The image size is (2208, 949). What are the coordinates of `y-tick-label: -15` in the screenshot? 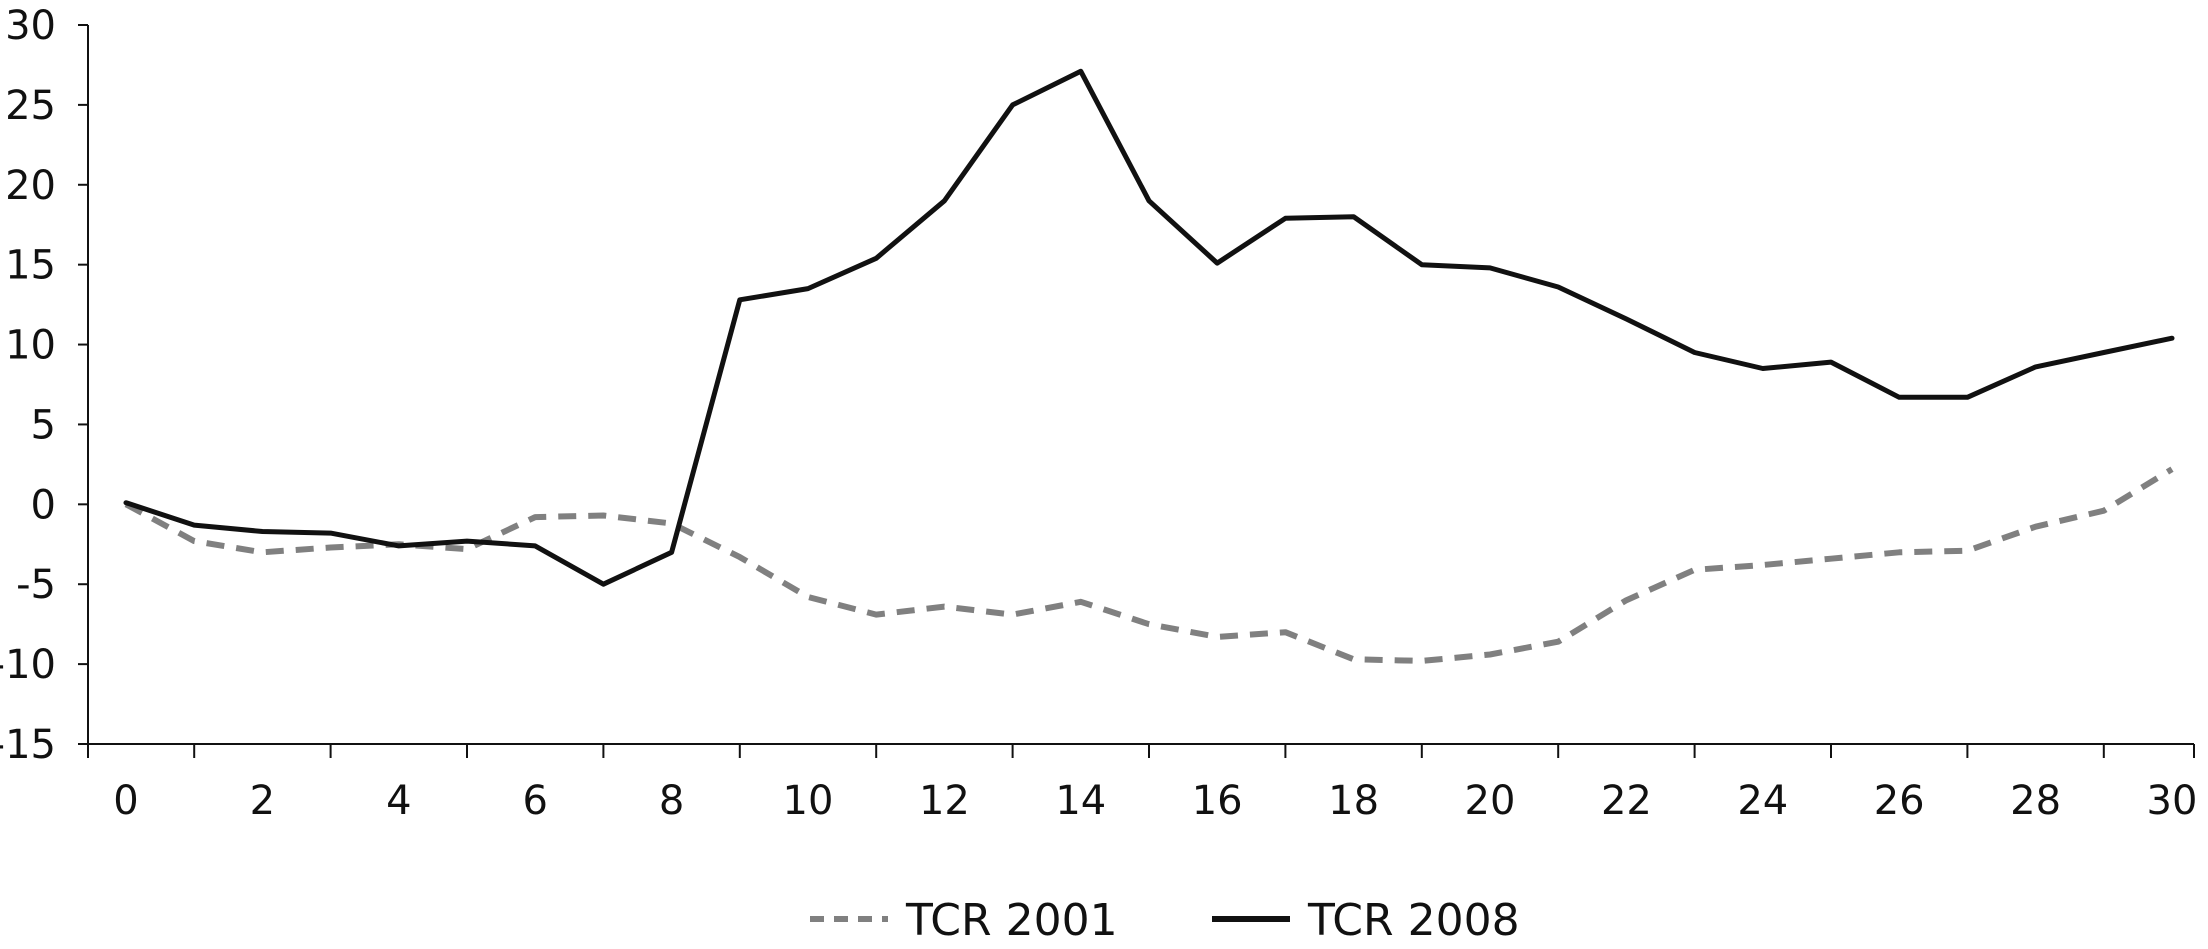 It's located at (28, 745).